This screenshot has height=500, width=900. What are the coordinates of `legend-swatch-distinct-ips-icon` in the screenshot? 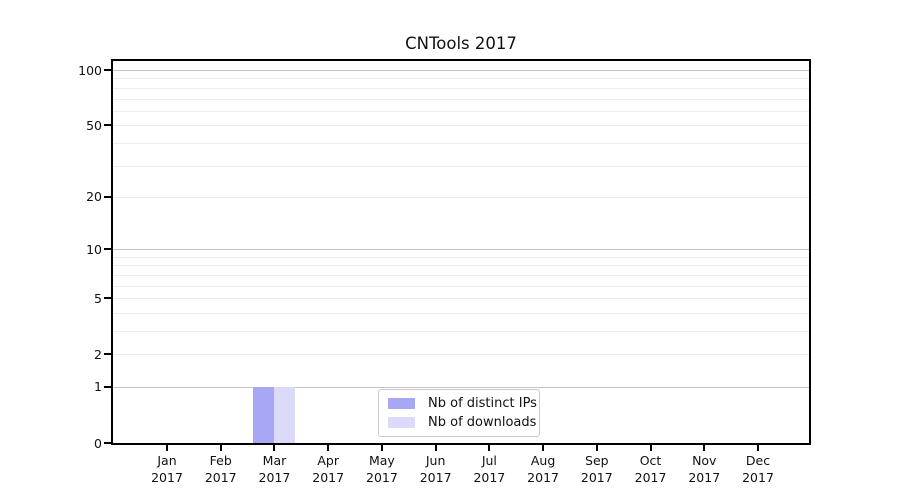 It's located at (401, 404).